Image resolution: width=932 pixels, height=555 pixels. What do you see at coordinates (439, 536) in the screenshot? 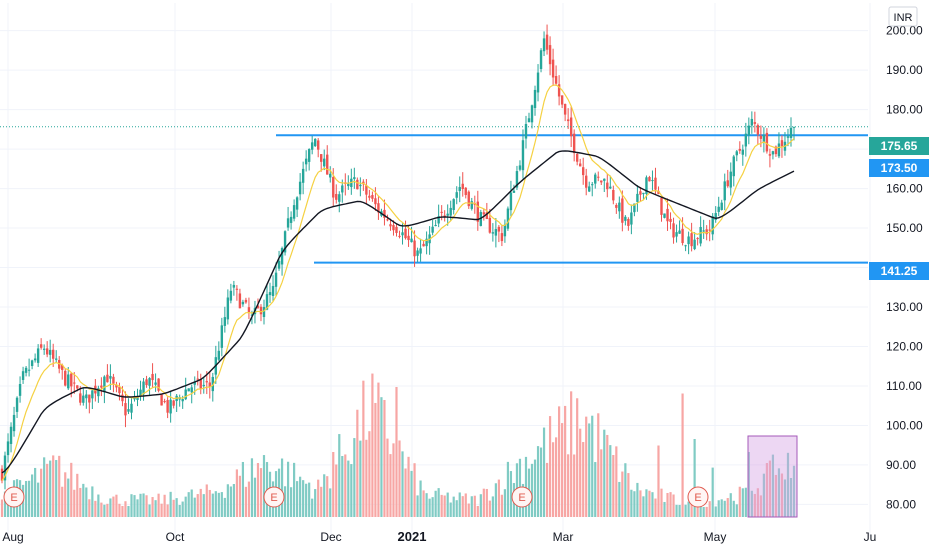
I see `time-axis: Aug Oct Dec 2021 Mar May Ju` at bounding box center [439, 536].